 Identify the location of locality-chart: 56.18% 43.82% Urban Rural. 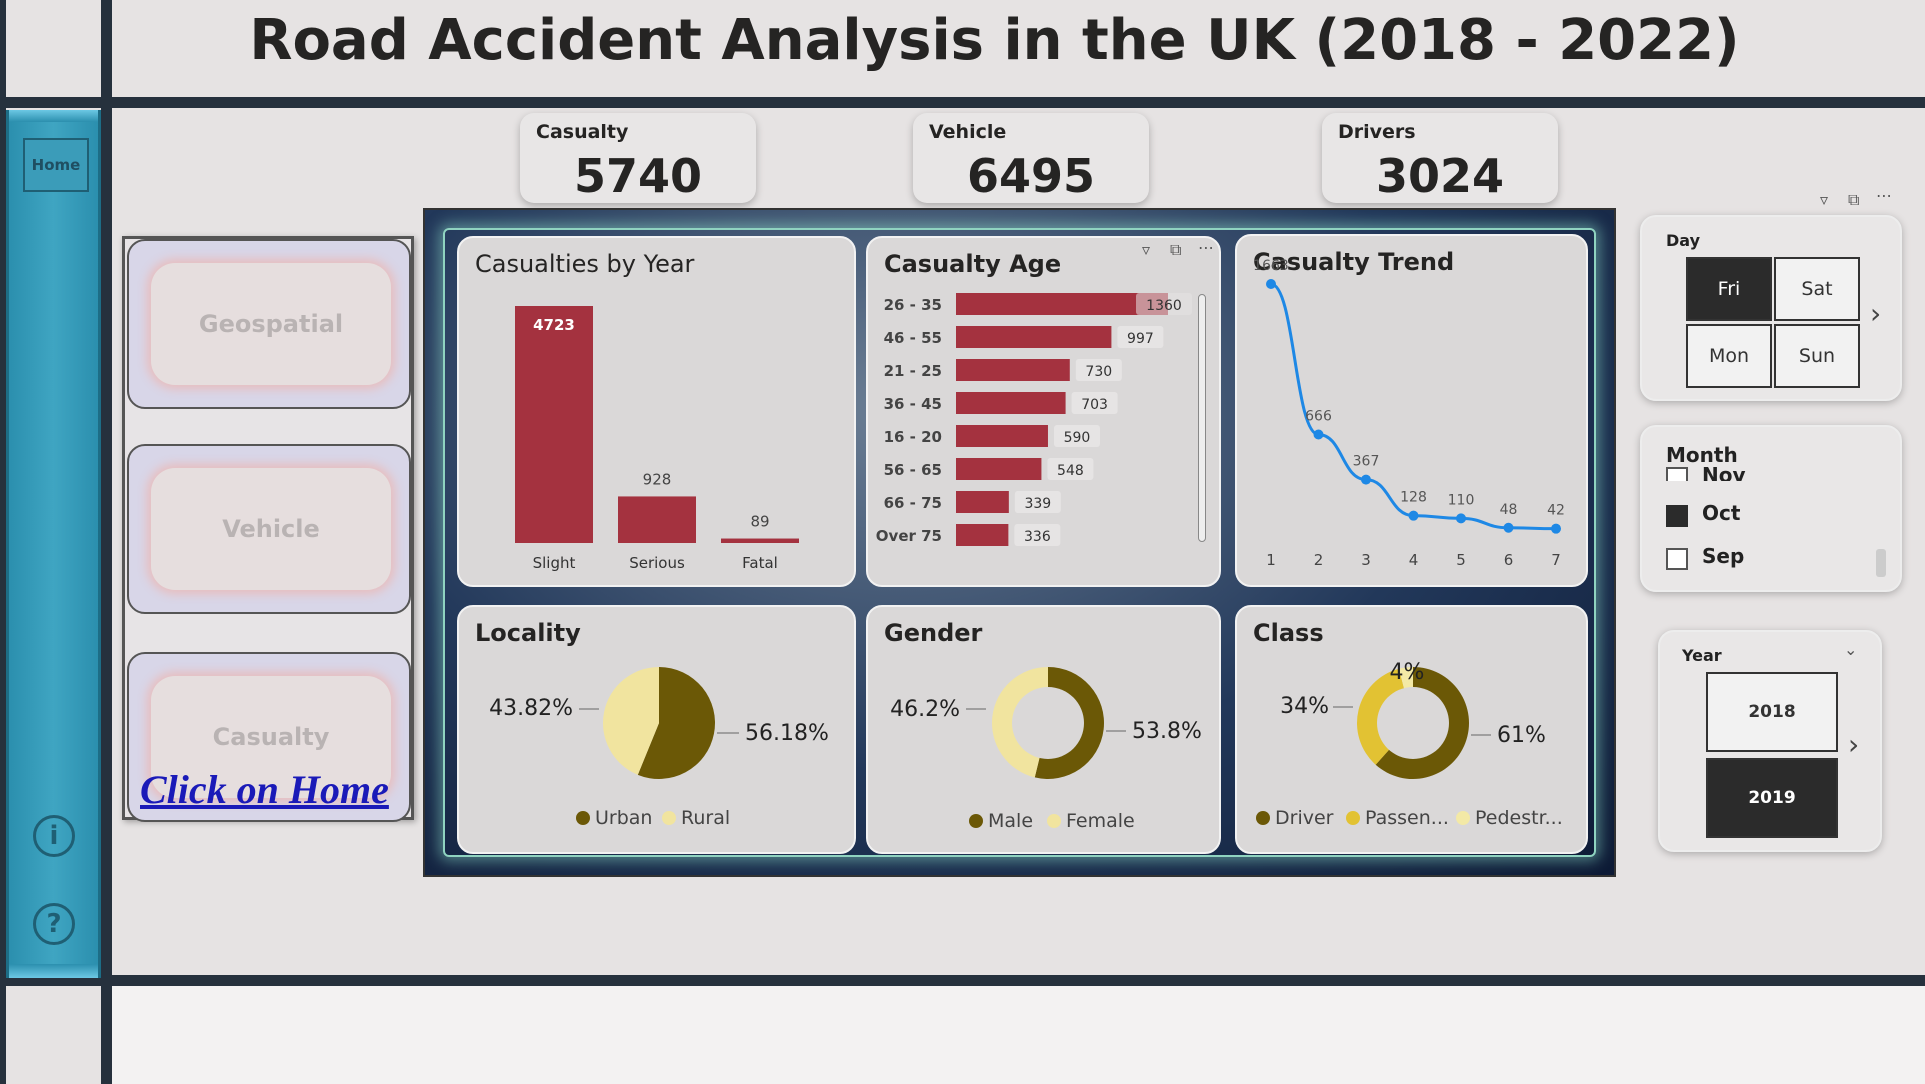
(659, 748).